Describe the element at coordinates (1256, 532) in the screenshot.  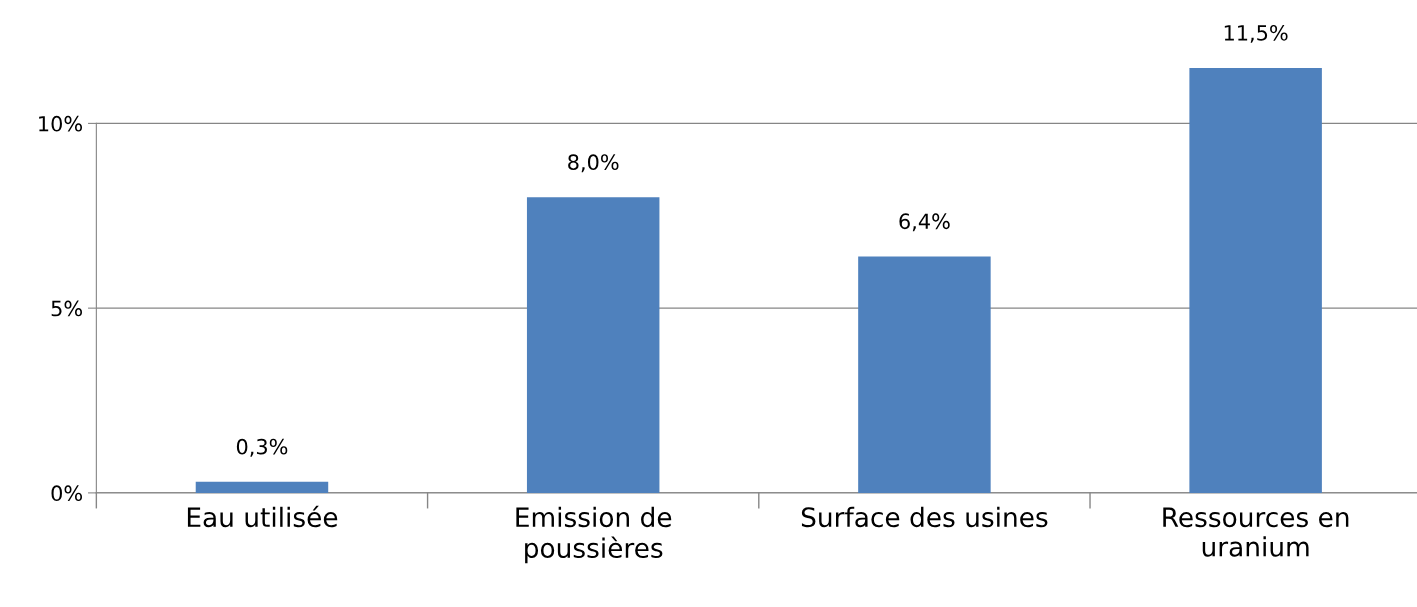
I see `x-tick-label: Ressources en uranium` at that location.